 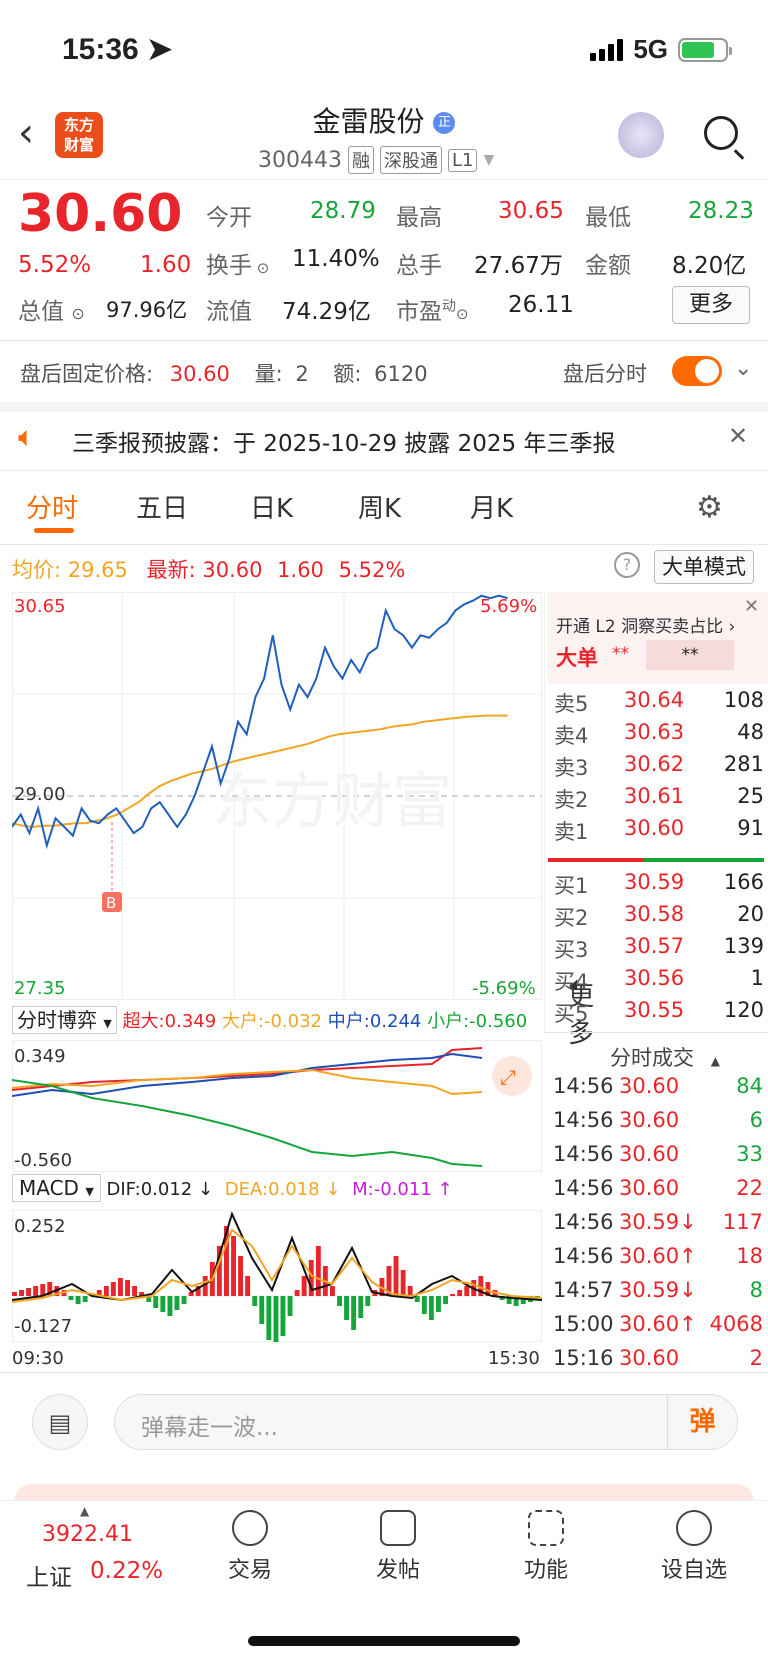 What do you see at coordinates (64, 1020) in the screenshot?
I see `game-select: 分时博弈 ▼` at bounding box center [64, 1020].